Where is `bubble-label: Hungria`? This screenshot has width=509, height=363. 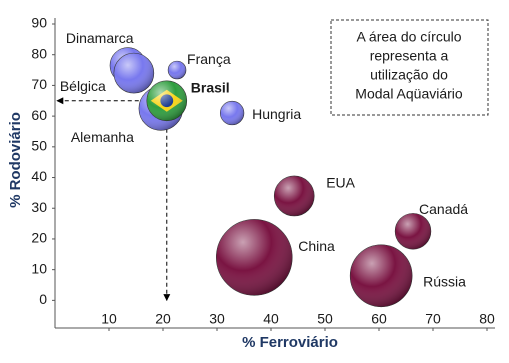
bubble-label: Hungria is located at coordinates (276, 114).